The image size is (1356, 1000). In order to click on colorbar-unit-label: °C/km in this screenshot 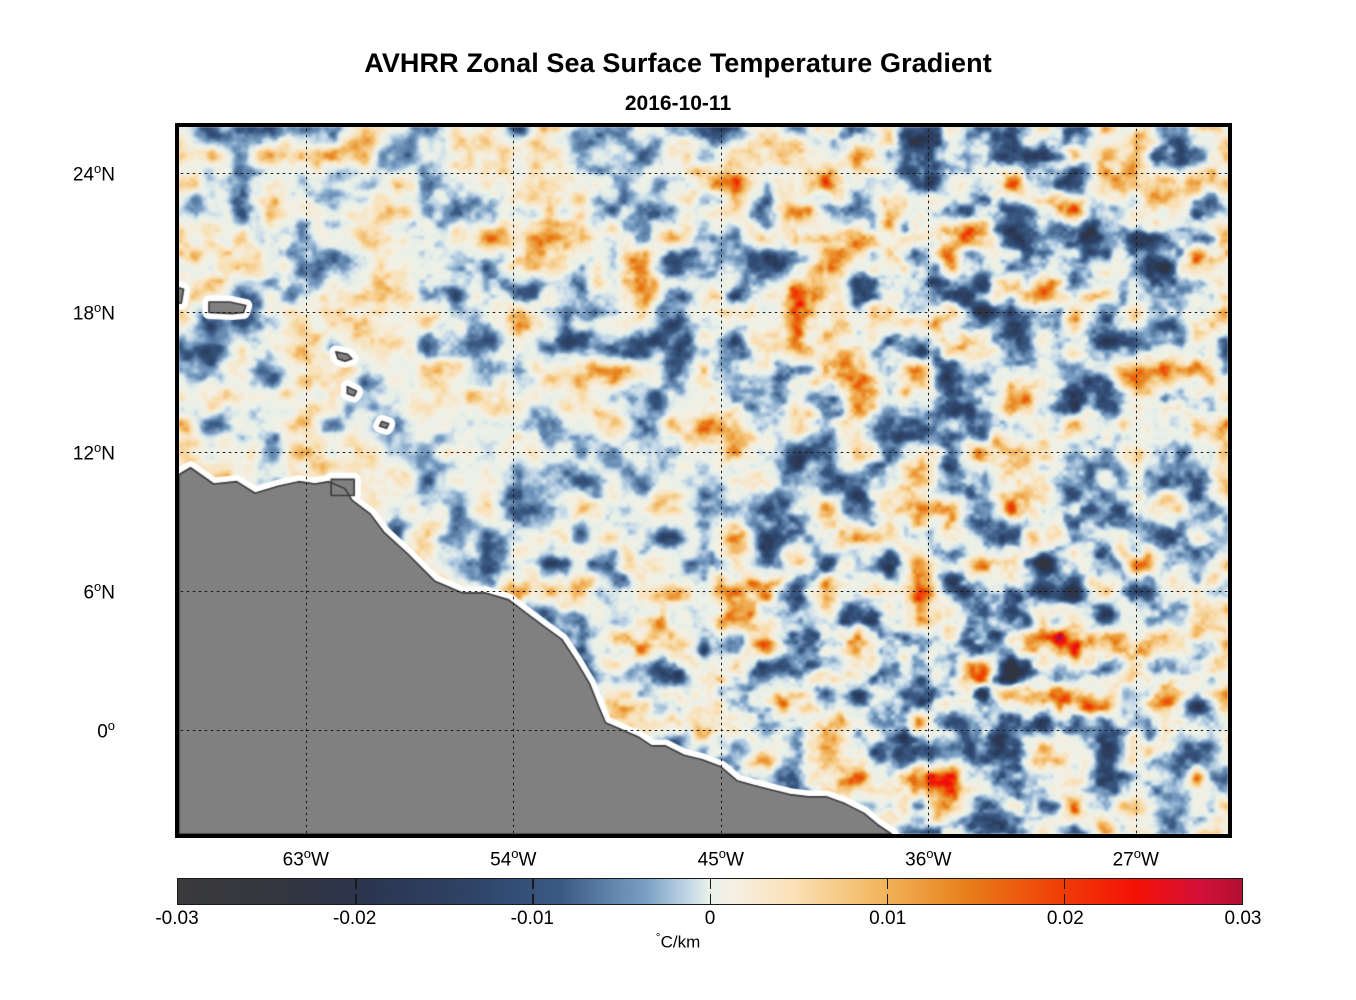, I will do `click(678, 941)`.